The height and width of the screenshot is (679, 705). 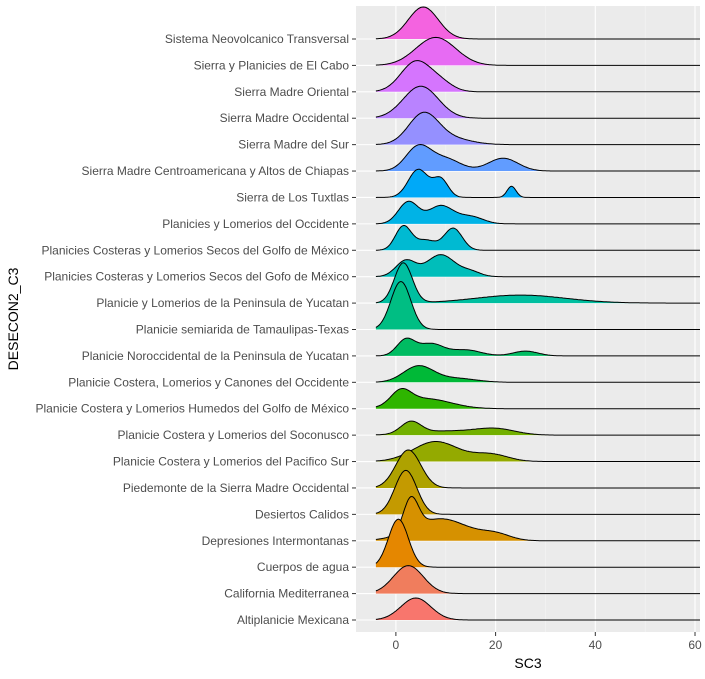 I want to click on y-tick-label: Sierra Madre Occidental, so click(x=284, y=118).